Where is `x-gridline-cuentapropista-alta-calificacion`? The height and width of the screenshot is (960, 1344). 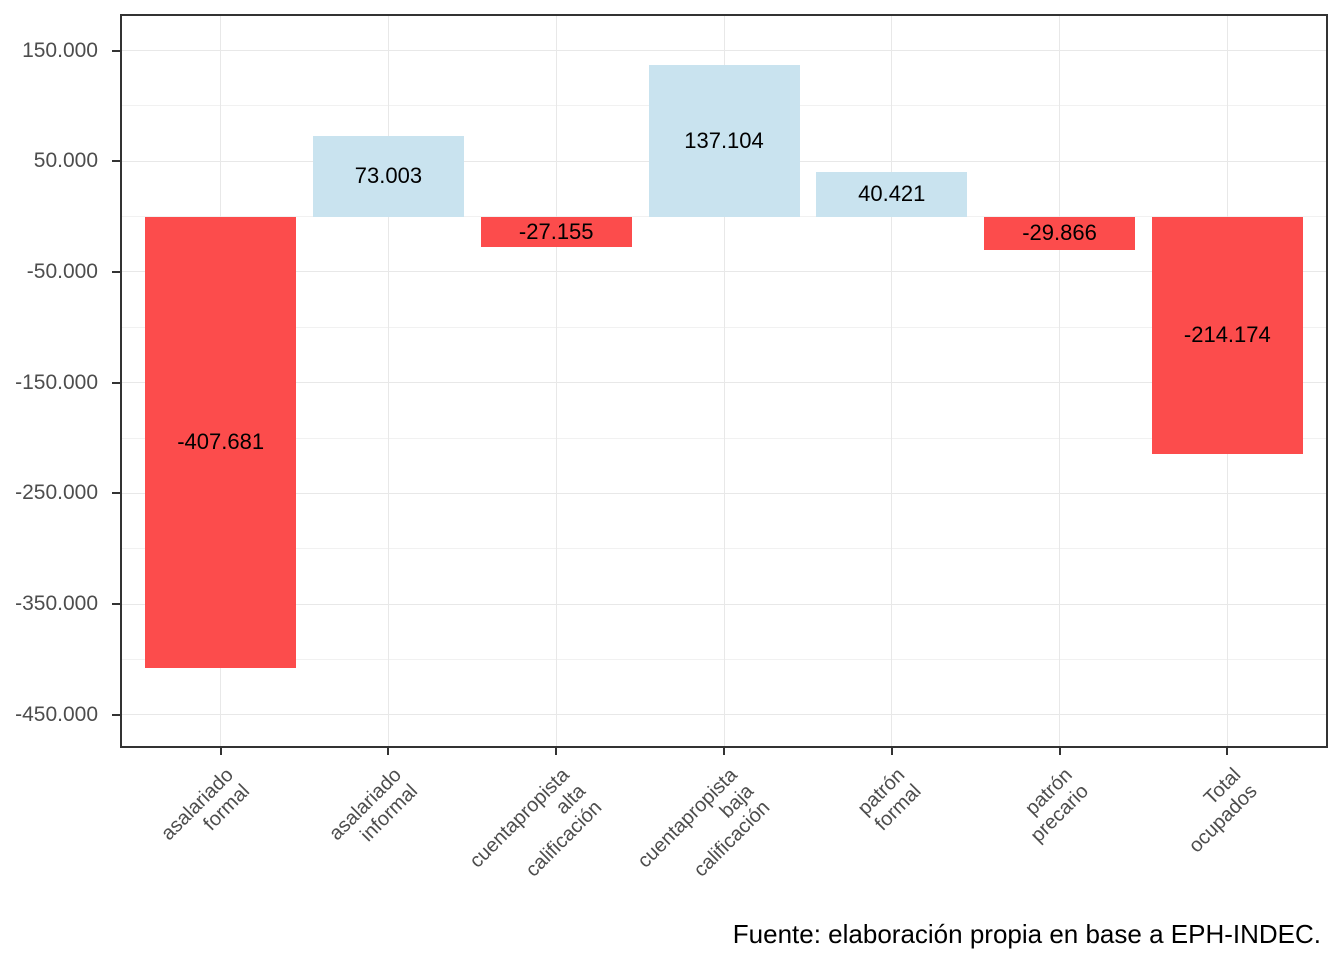
x-gridline-cuentapropista-alta-calificacion is located at coordinates (556, 381).